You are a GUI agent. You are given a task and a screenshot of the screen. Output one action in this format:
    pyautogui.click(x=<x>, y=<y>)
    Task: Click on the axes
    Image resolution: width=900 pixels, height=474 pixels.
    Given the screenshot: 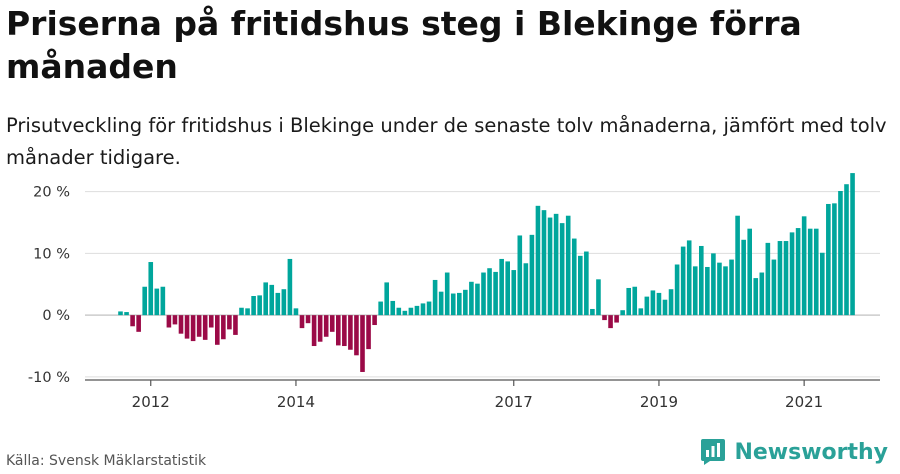 What is the action you would take?
    pyautogui.click(x=482, y=382)
    